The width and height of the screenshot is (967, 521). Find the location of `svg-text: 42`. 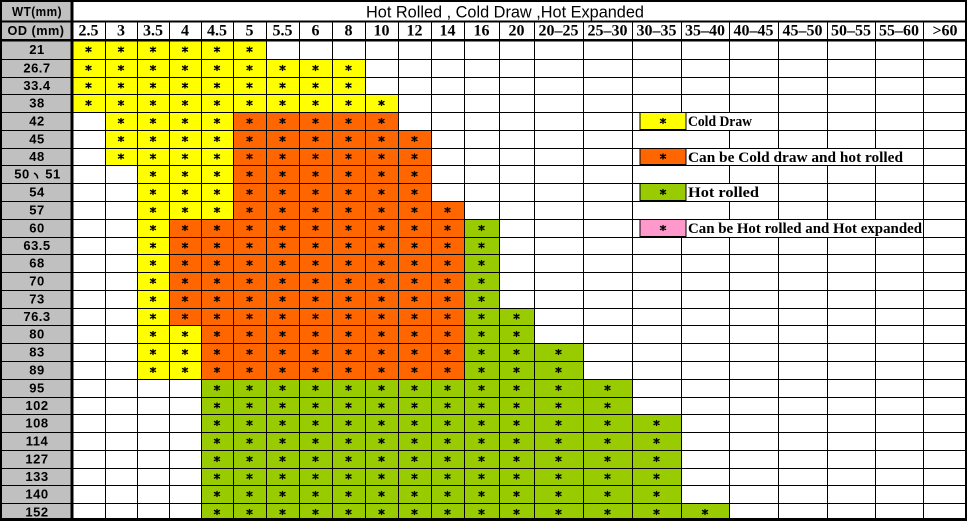

svg-text: 42 is located at coordinates (36, 121).